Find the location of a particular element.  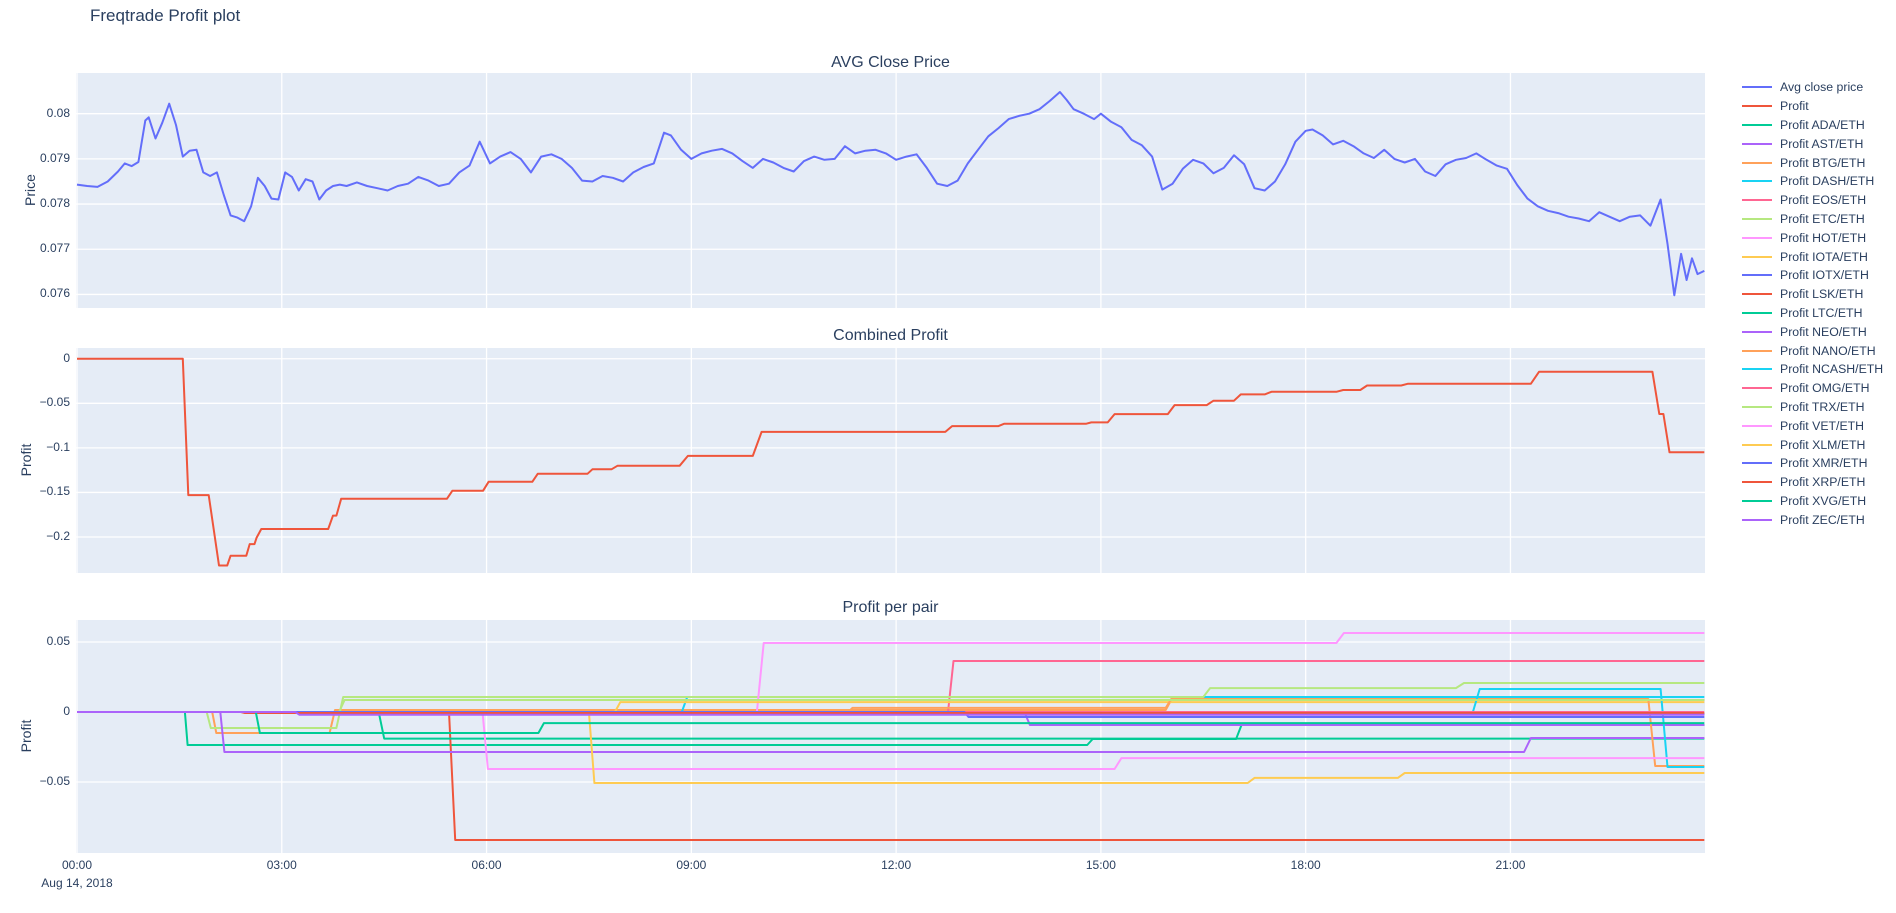

legend-item-profit-trx-eth: Profit TRX/ETH is located at coordinates (1812, 407).